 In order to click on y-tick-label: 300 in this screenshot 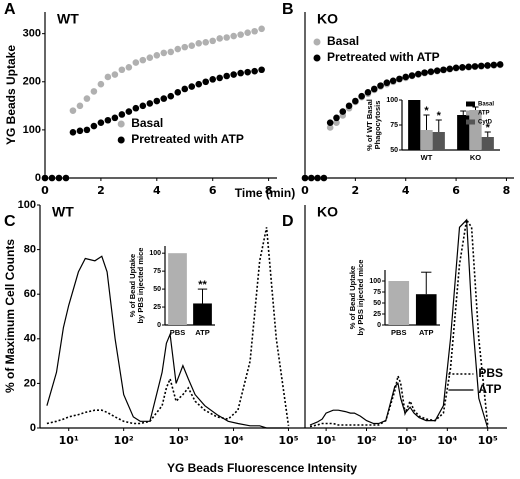, I will do `click(32, 34)`.